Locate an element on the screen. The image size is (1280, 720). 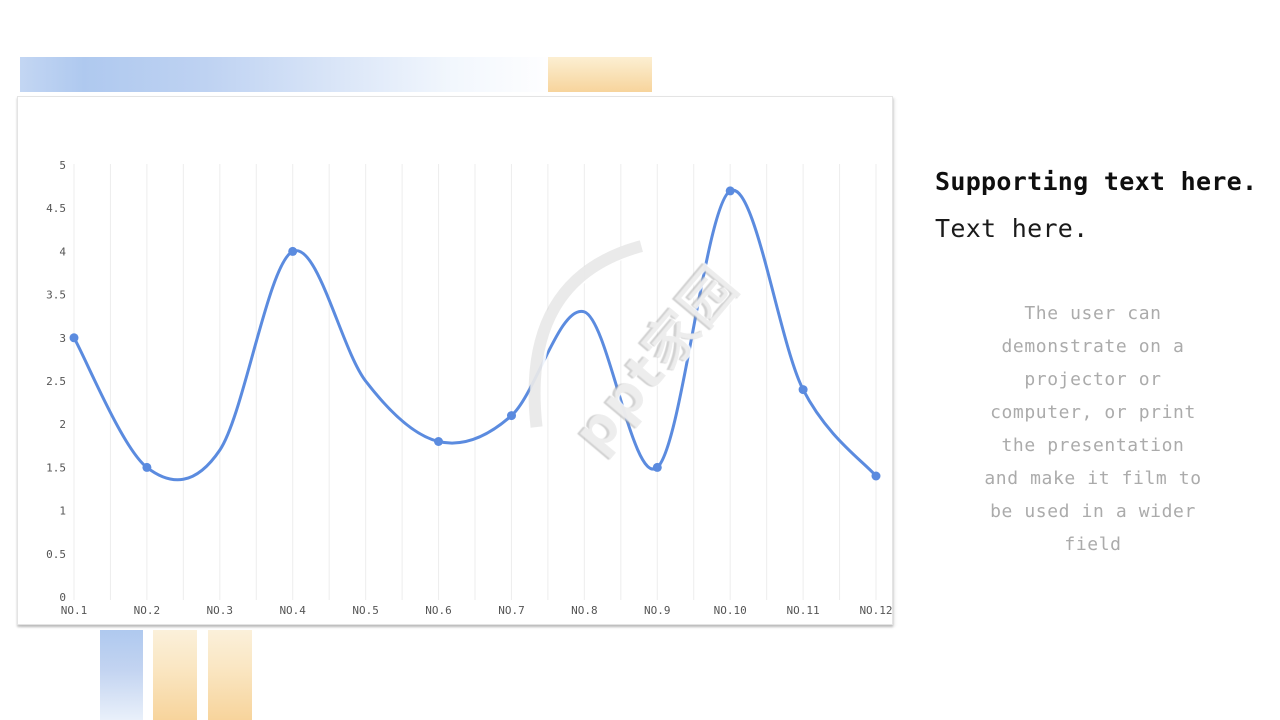
paragraph-line: and make it film to is located at coordinates (1093, 478).